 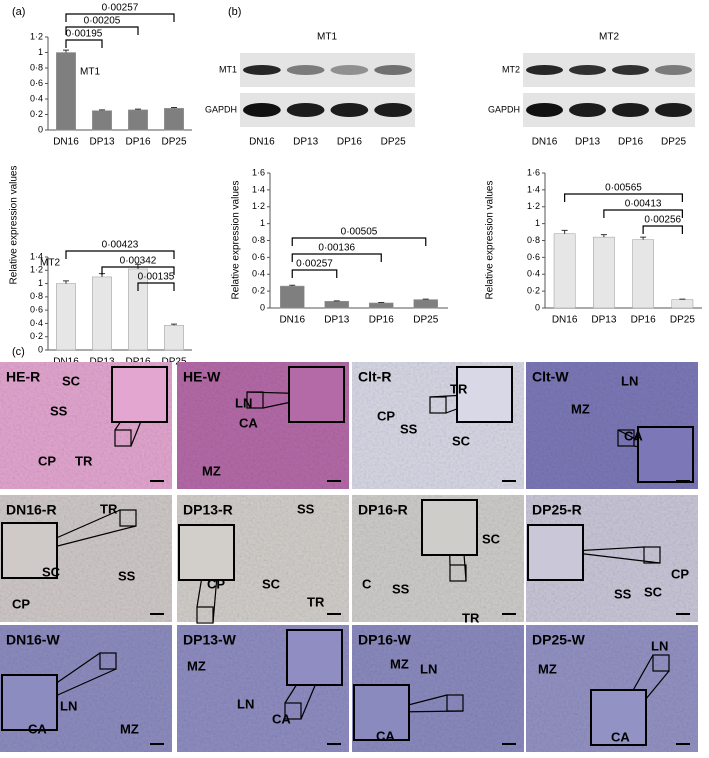 What do you see at coordinates (349, 142) in the screenshot?
I see `blot-lane-label: DP16` at bounding box center [349, 142].